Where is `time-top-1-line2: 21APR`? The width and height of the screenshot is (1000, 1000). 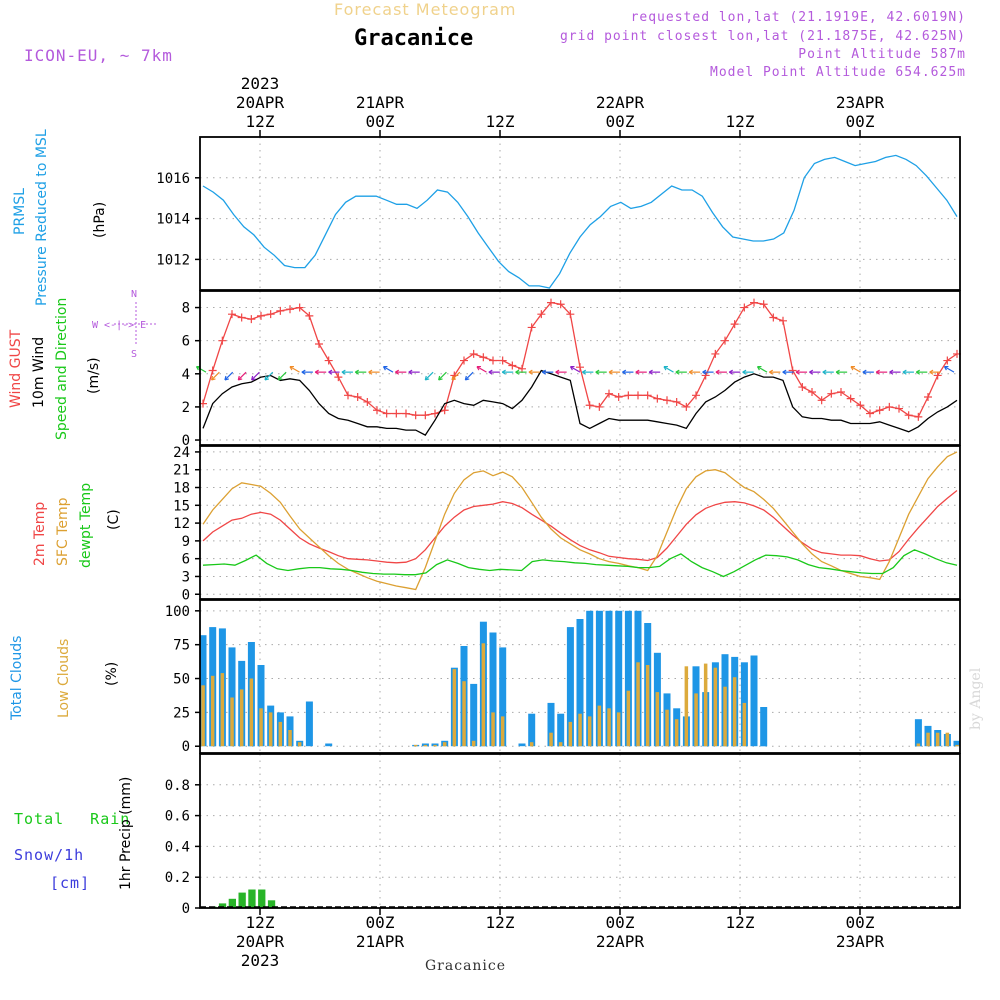
time-top-1-line2: 21APR is located at coordinates (380, 102).